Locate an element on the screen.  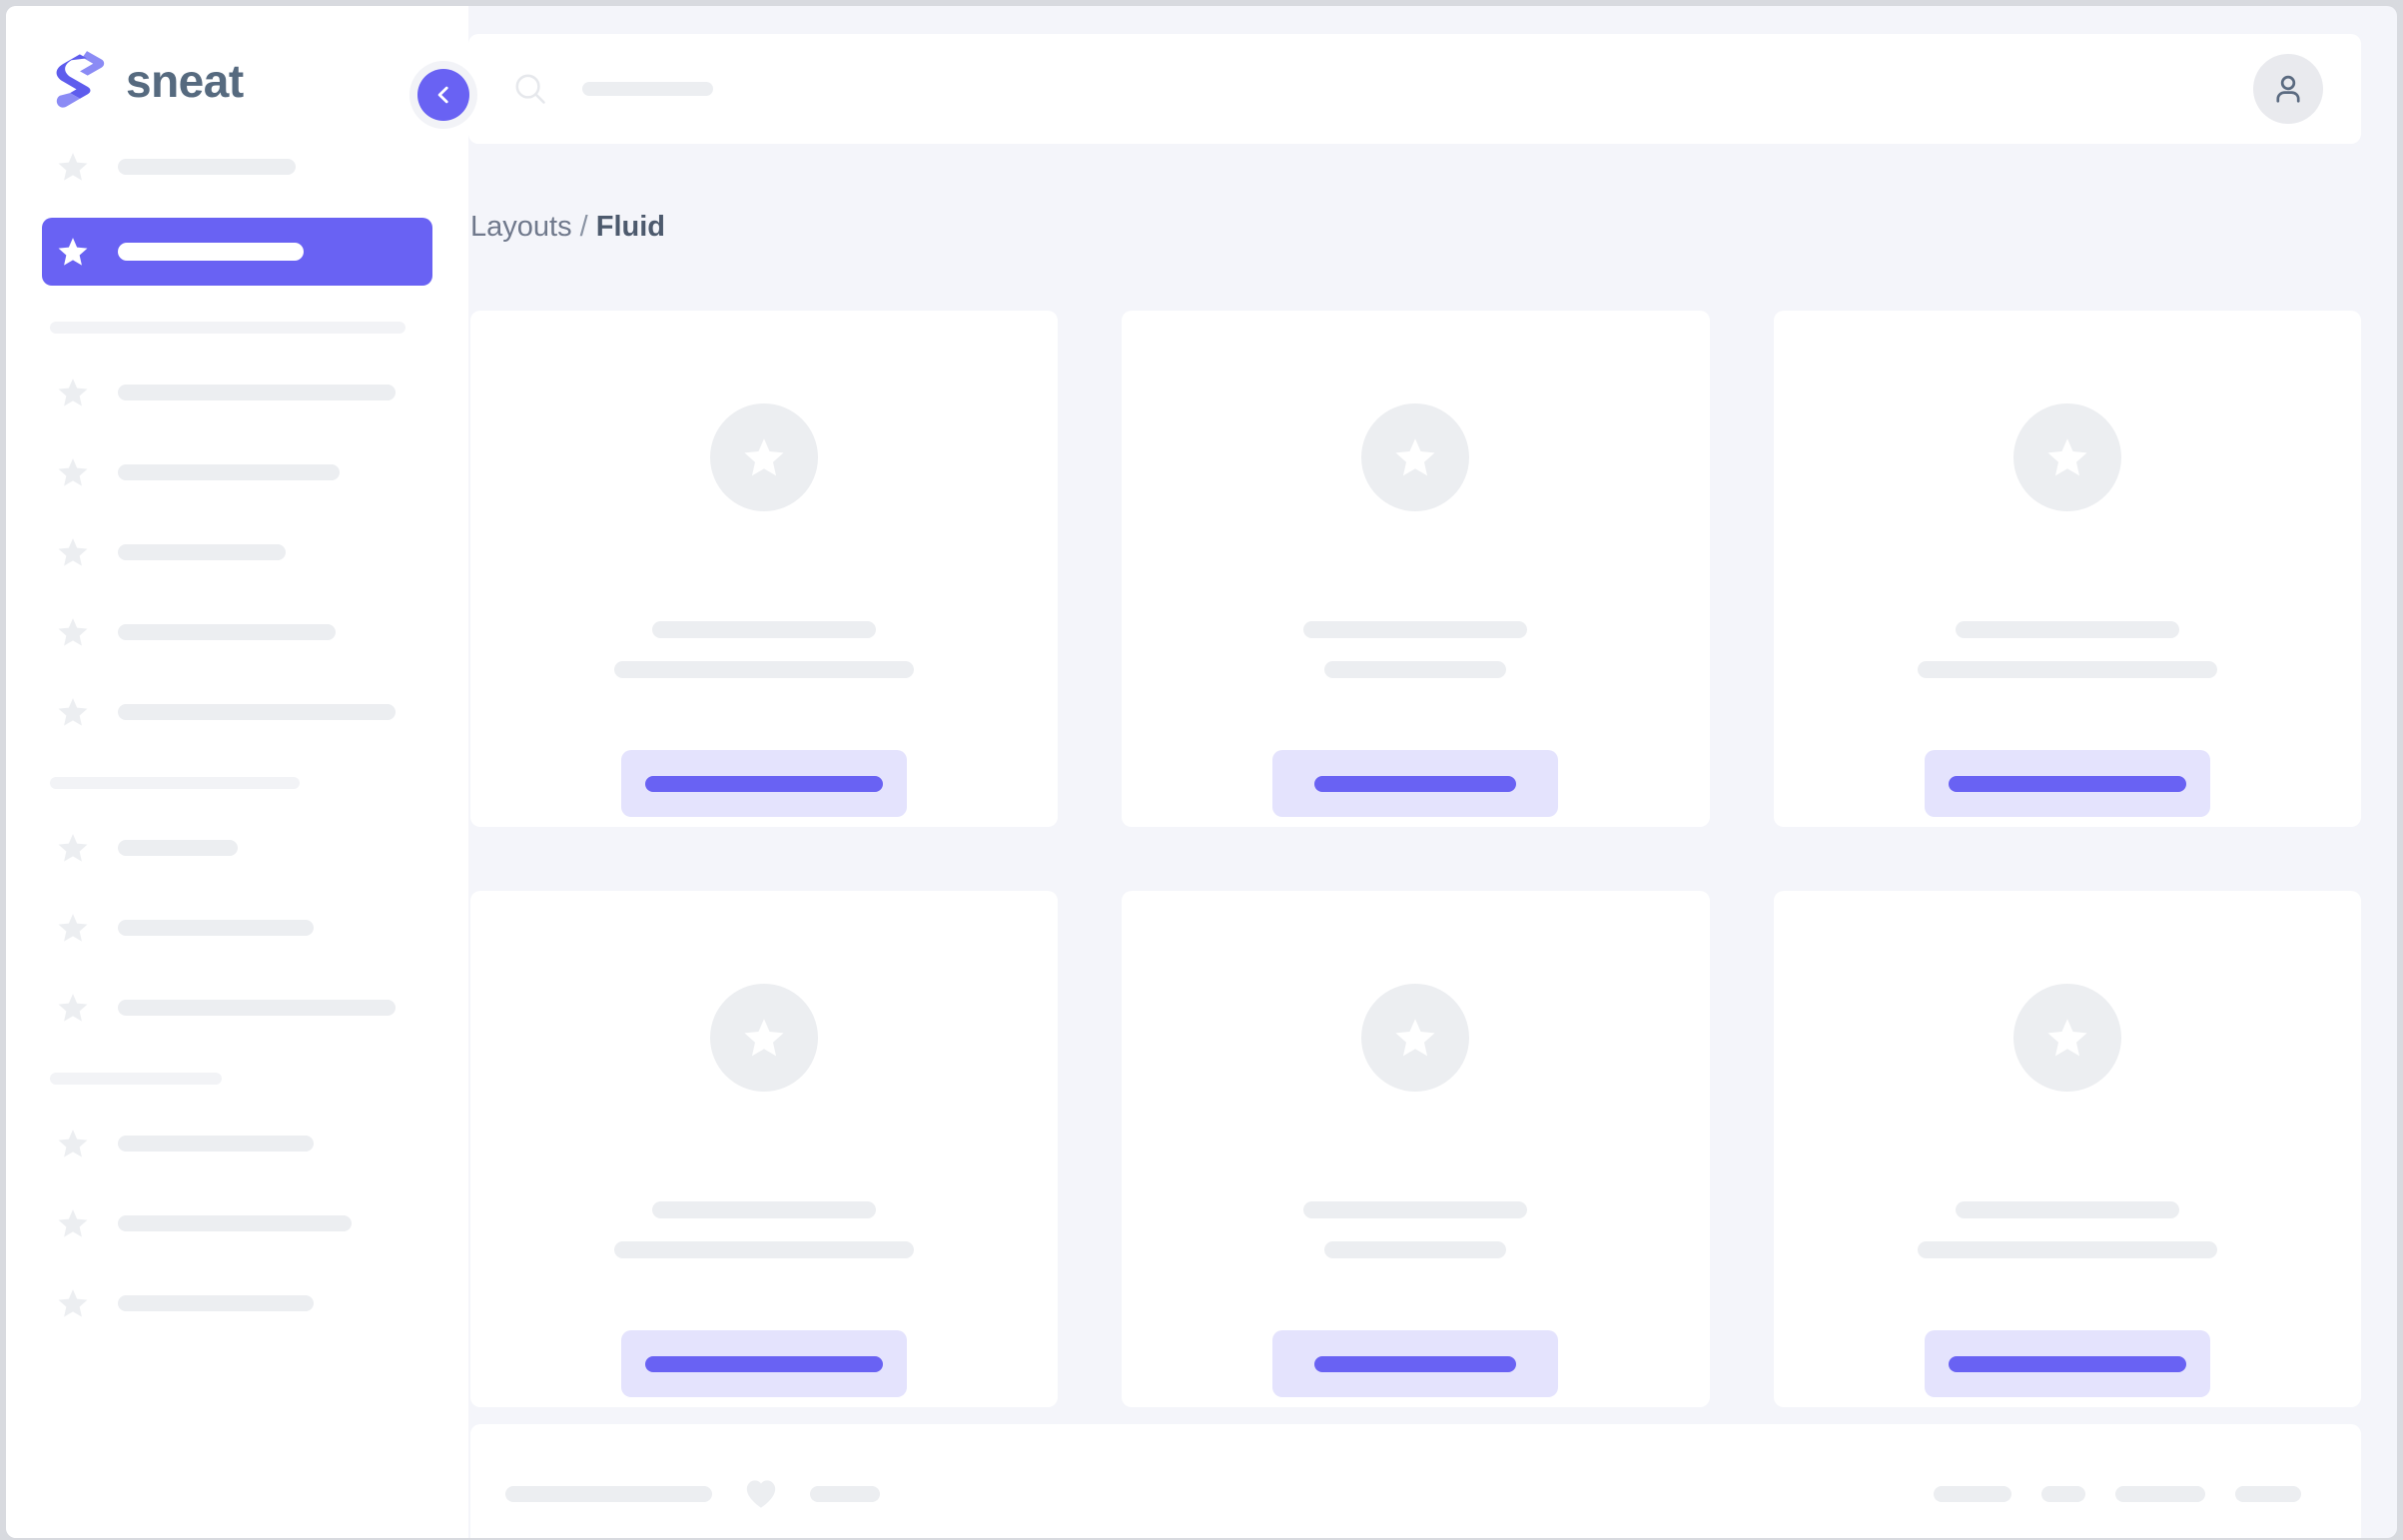
account-avatar is located at coordinates (2288, 89).